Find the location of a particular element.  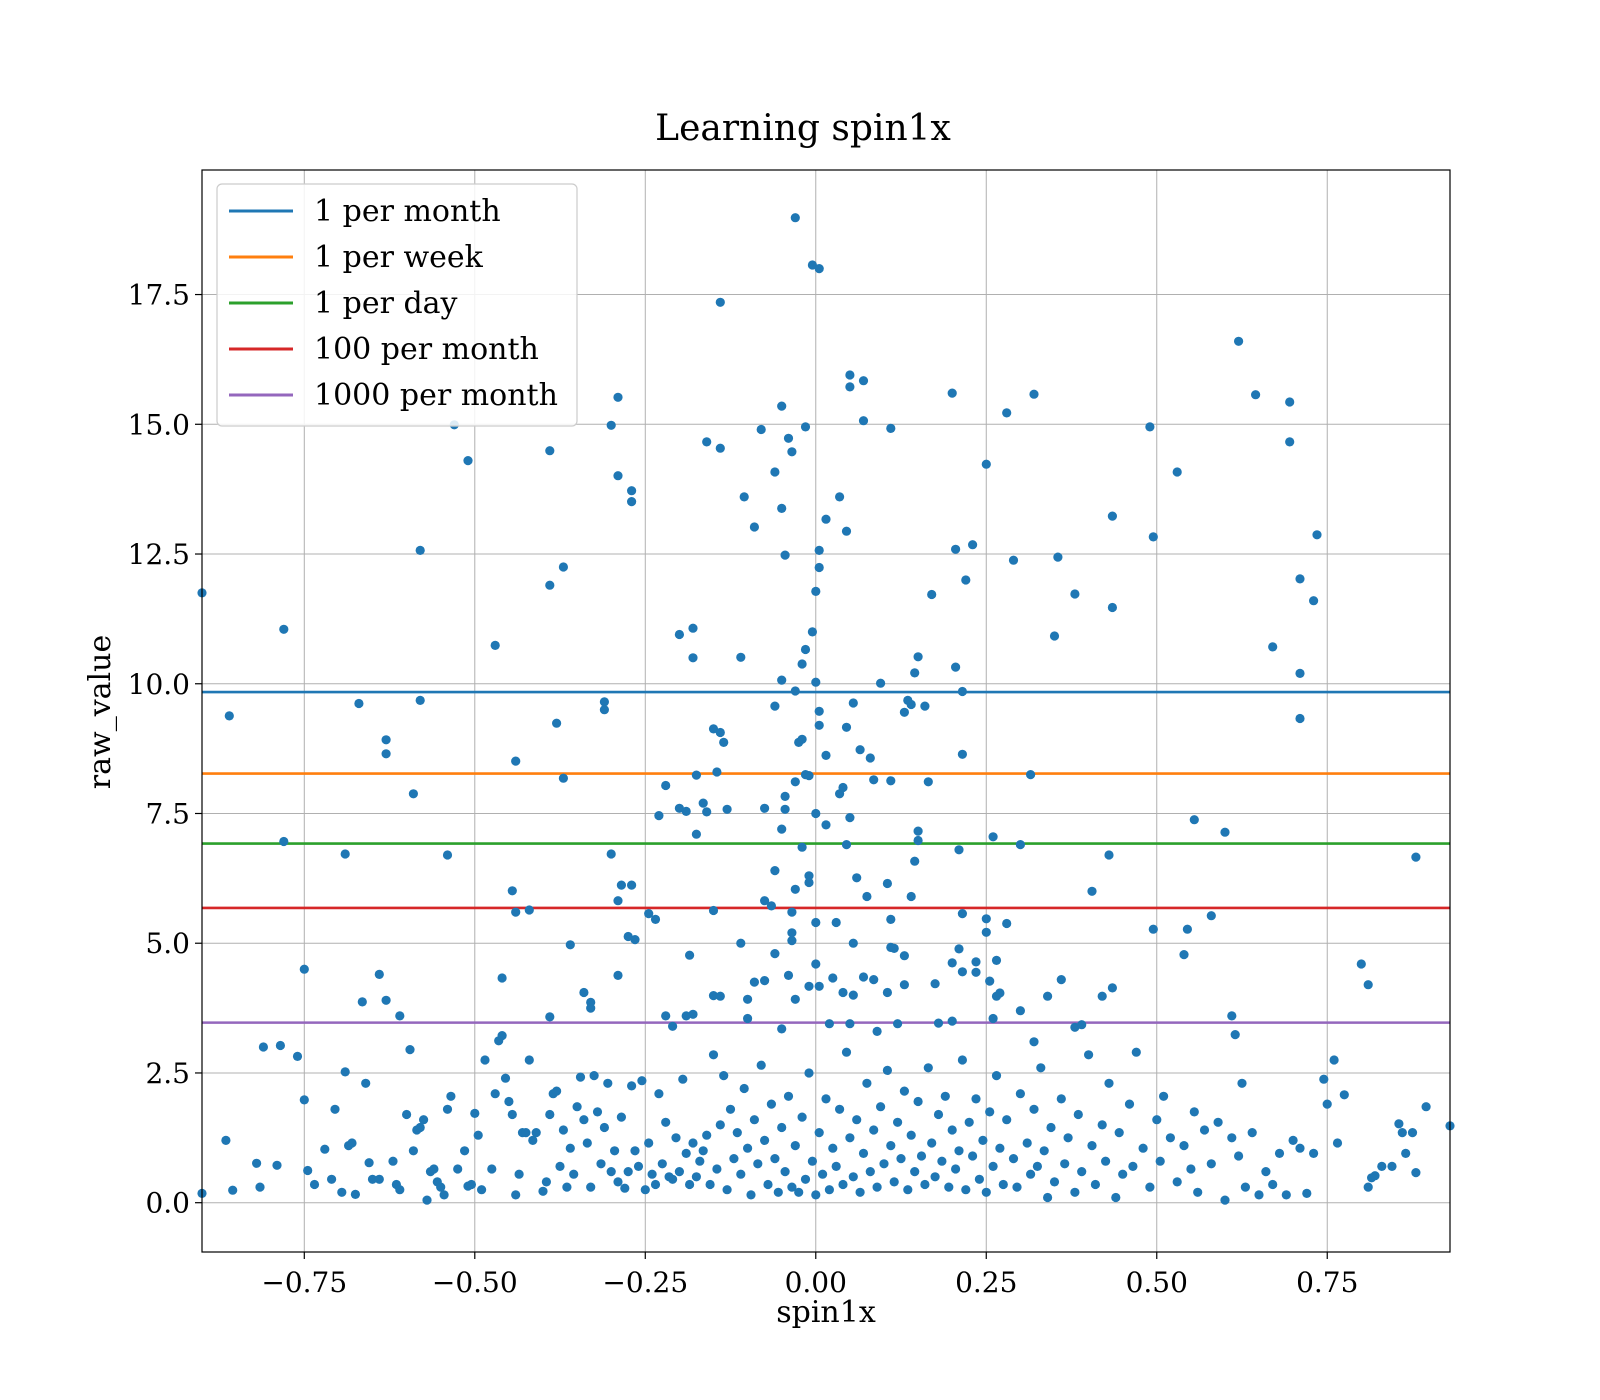

x-axis-ticks: −0.75 −0.50 −0.25 0.00 0.25 0.50 0.75 is located at coordinates (809, 1275).